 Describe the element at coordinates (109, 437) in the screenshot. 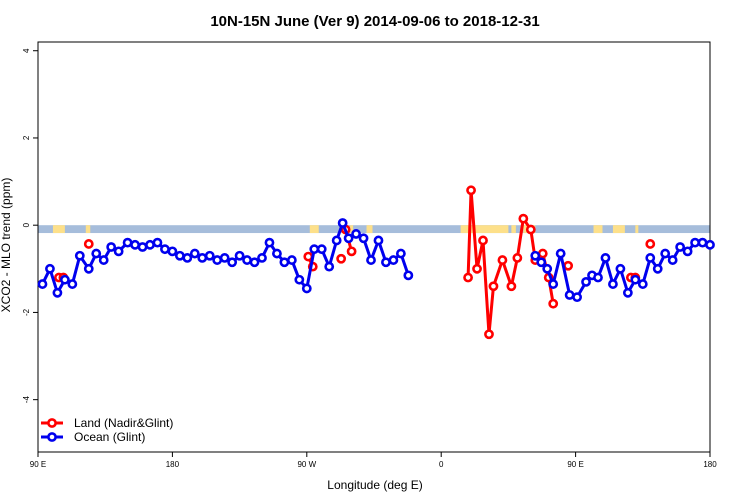

I see `legend-label: Ocean (Glint)` at that location.